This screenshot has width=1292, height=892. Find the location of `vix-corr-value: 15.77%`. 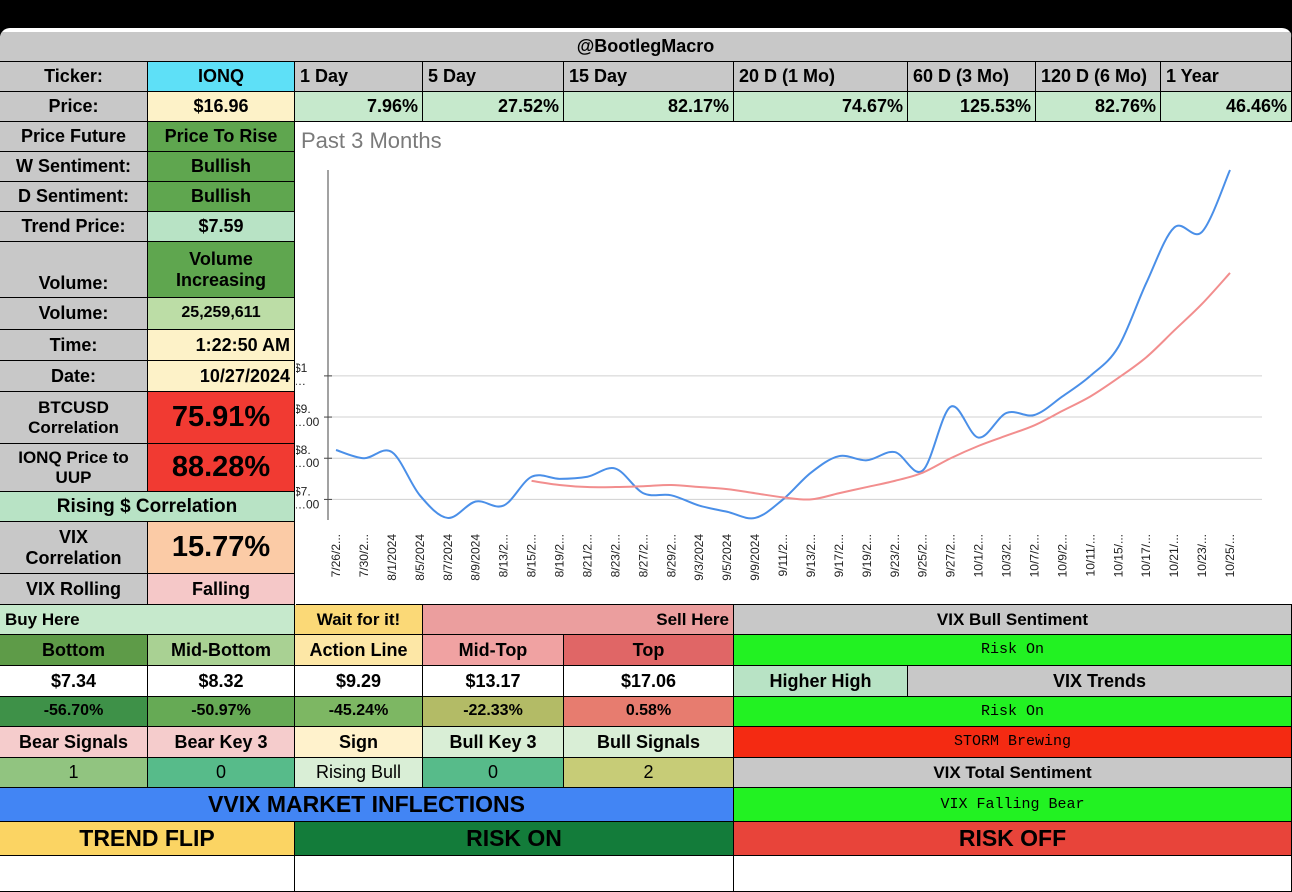

vix-corr-value: 15.77% is located at coordinates (221, 548).